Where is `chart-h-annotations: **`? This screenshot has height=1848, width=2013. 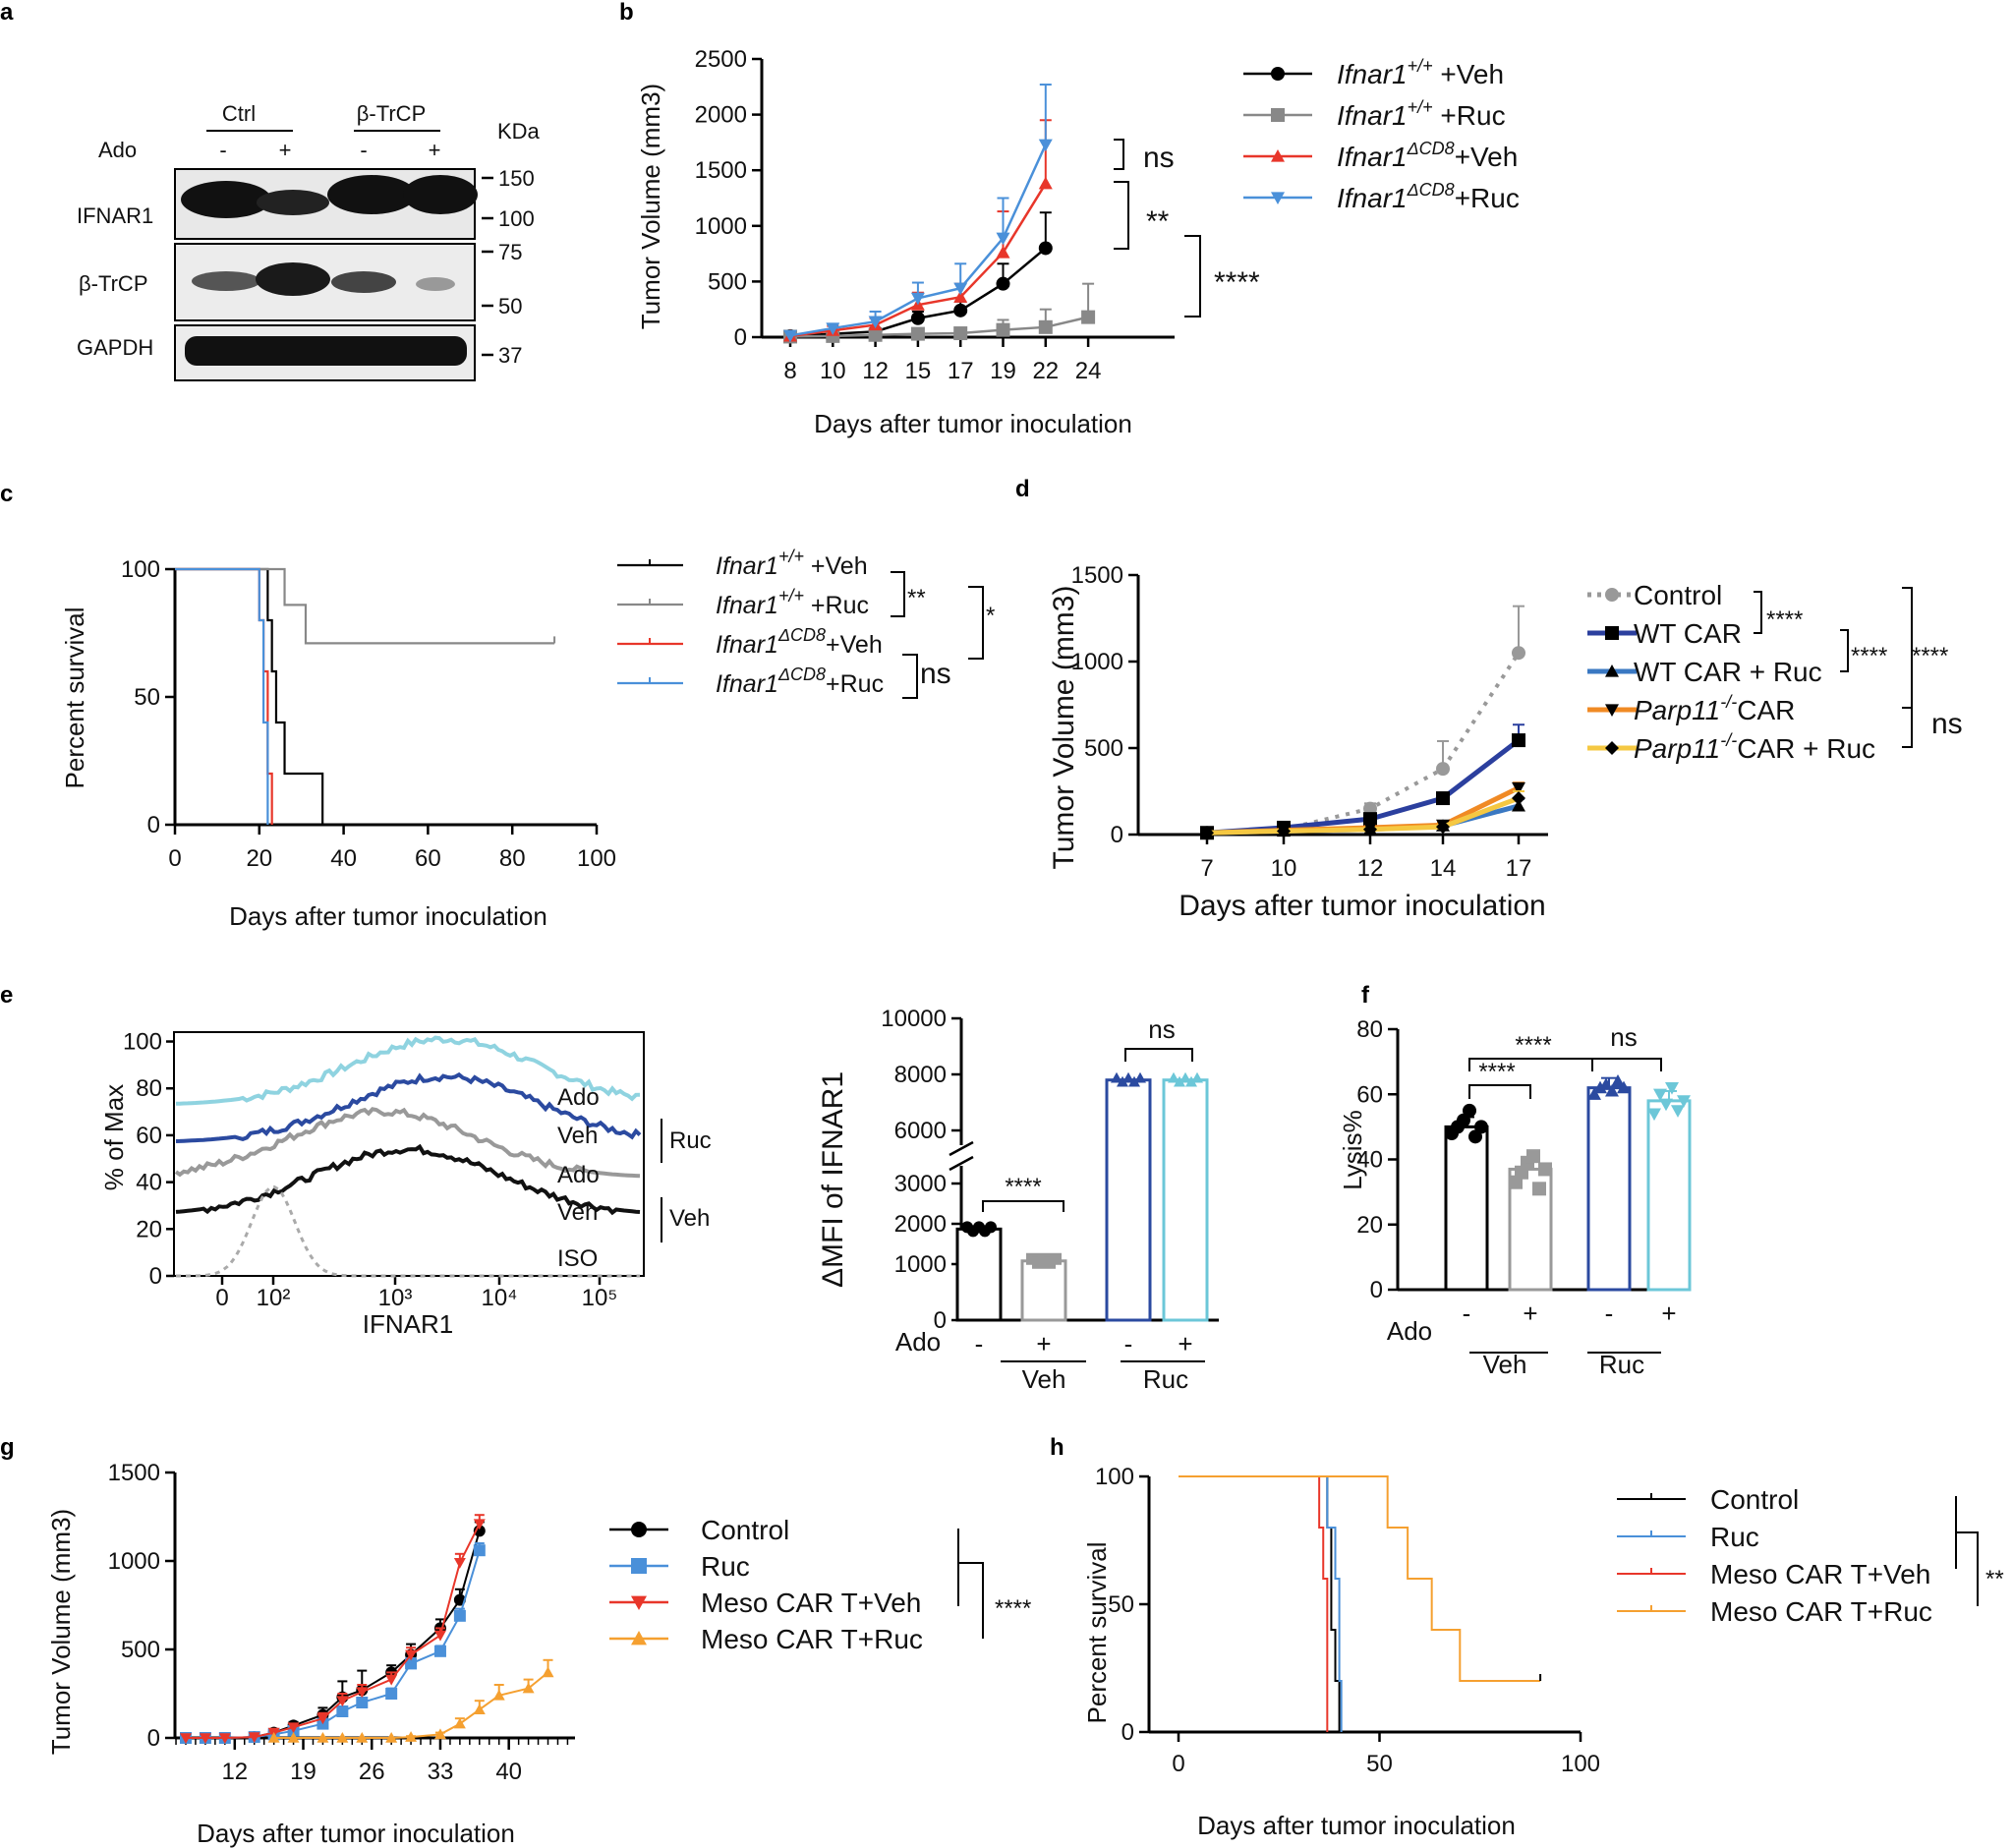 chart-h-annotations: ** is located at coordinates (1979, 1551).